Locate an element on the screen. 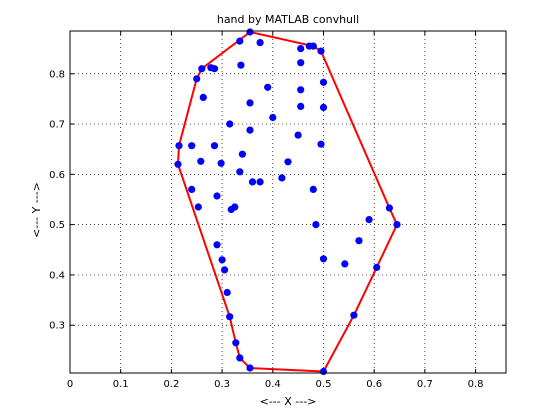 Image resolution: width=560 pixels, height=419 pixels. y-tick-label: 0.7 is located at coordinates (57, 125).